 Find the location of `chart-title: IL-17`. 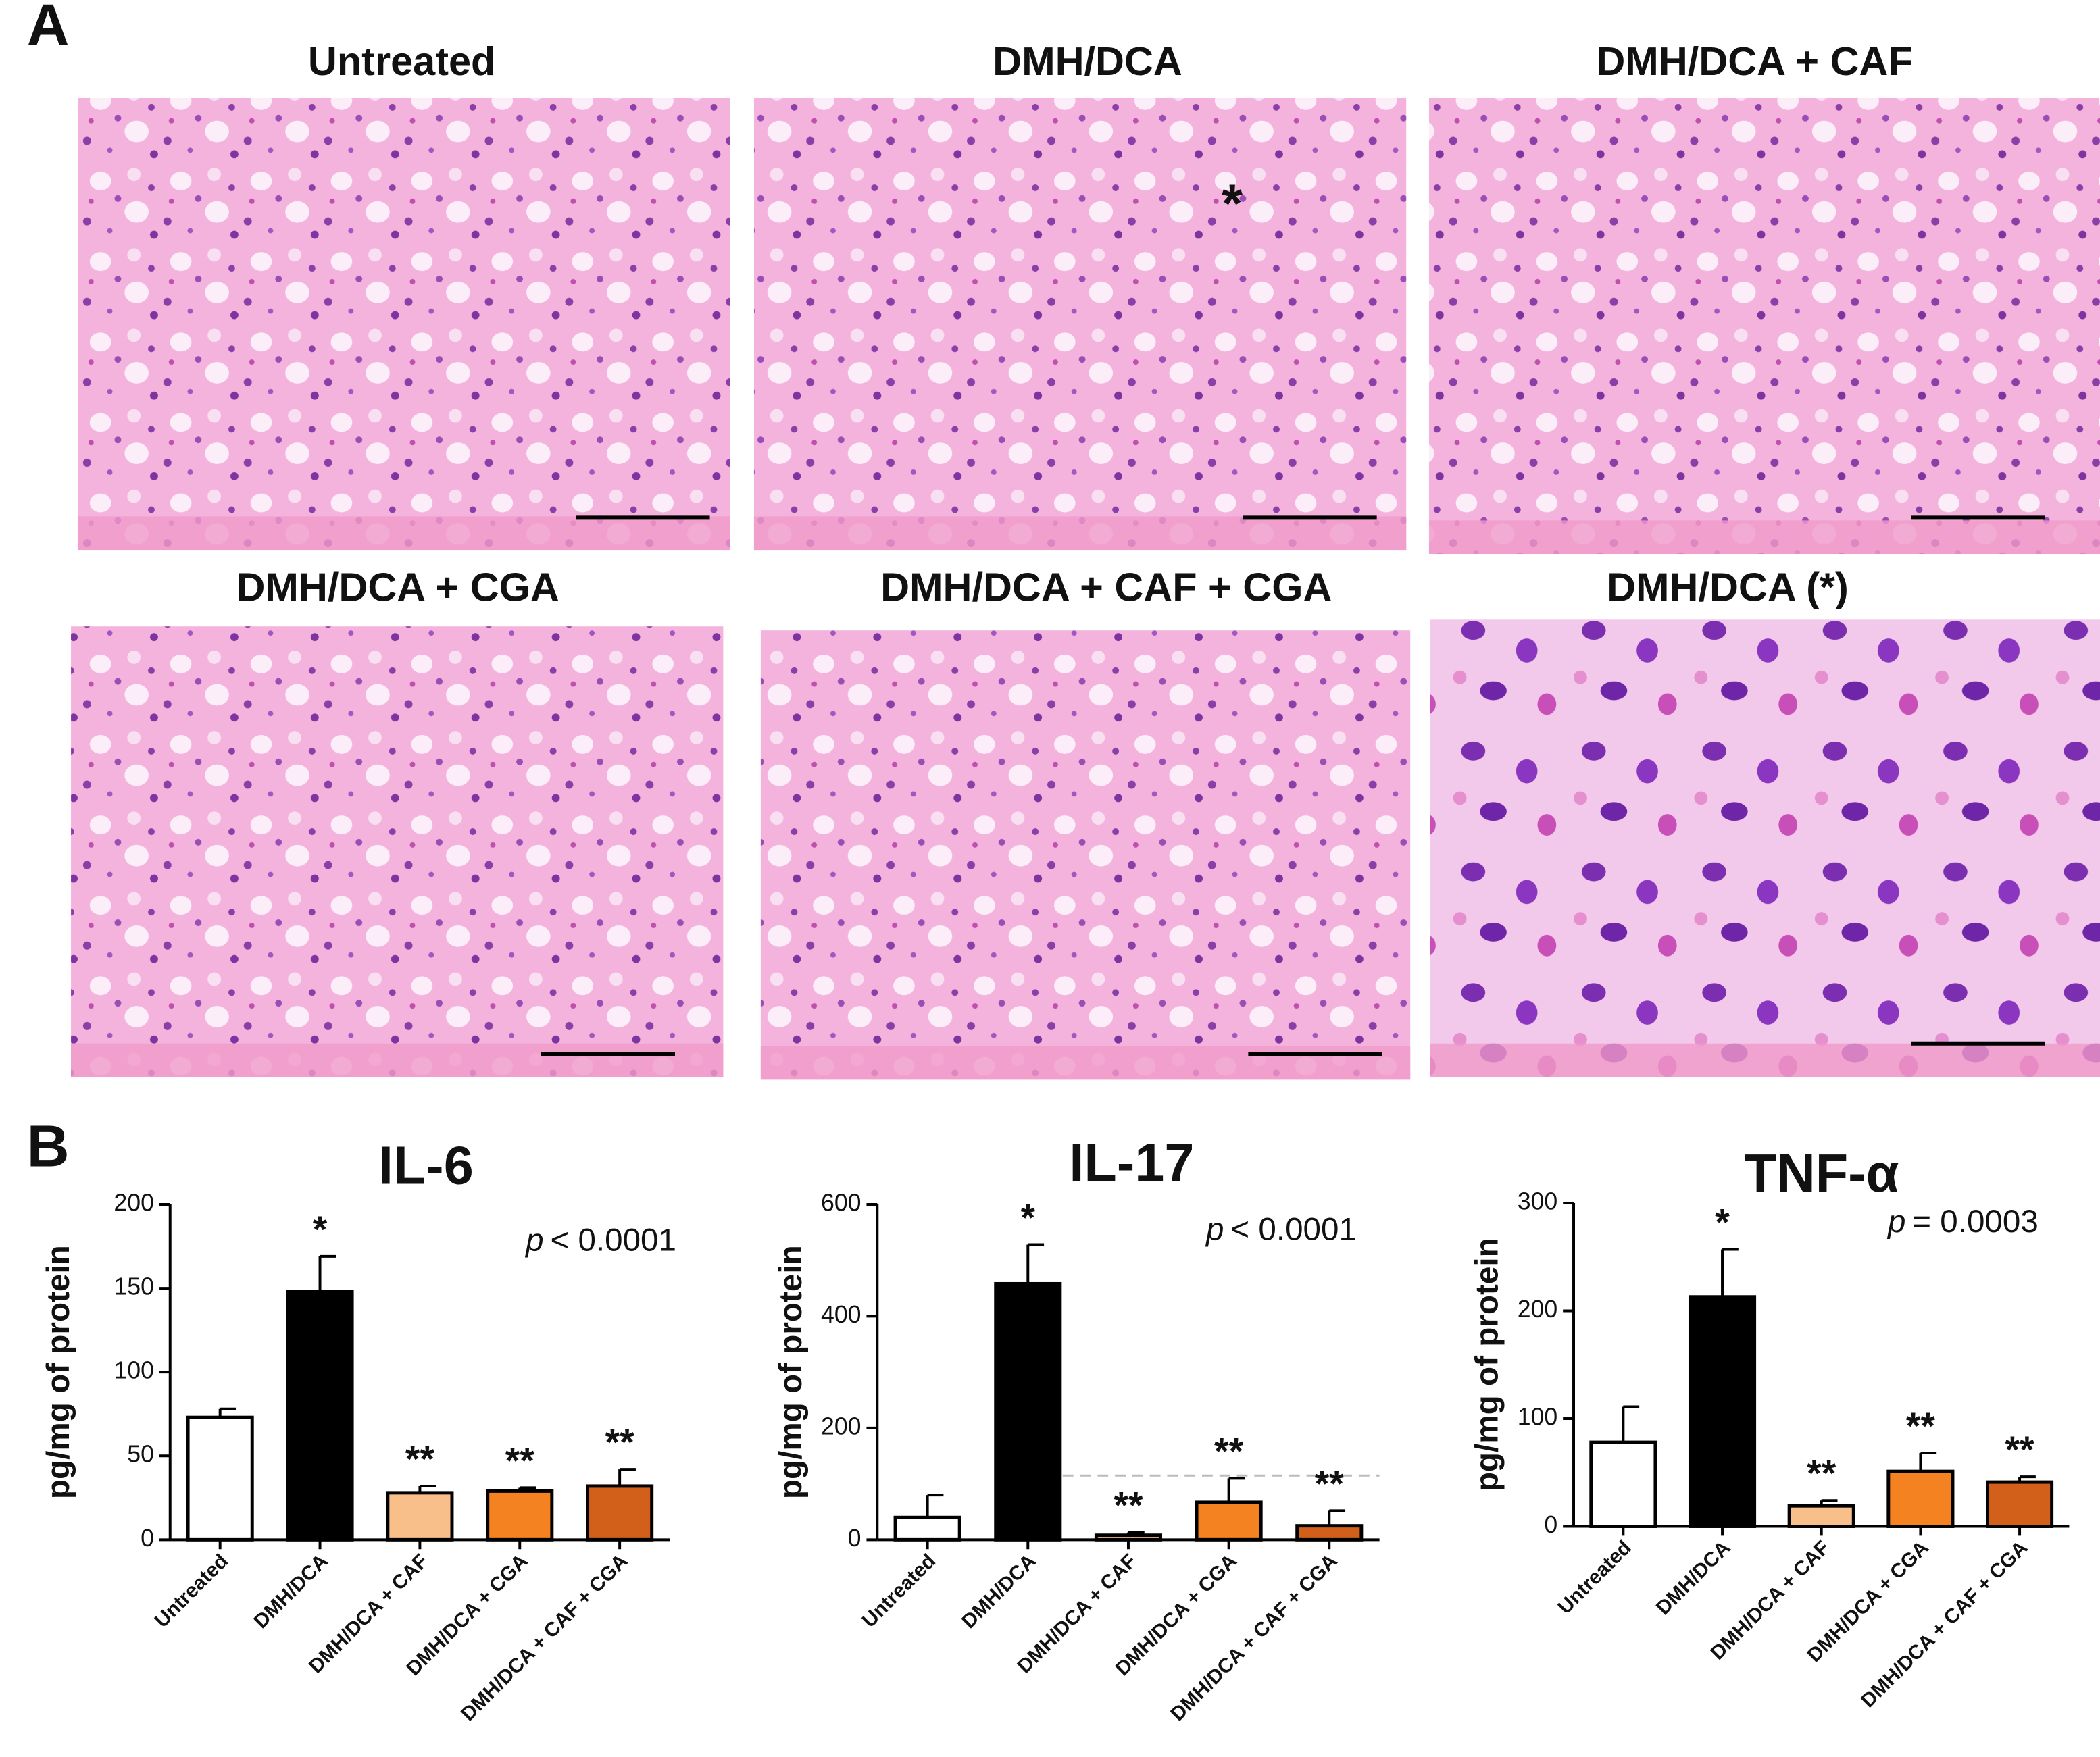

chart-title: IL-17 is located at coordinates (1131, 1162).